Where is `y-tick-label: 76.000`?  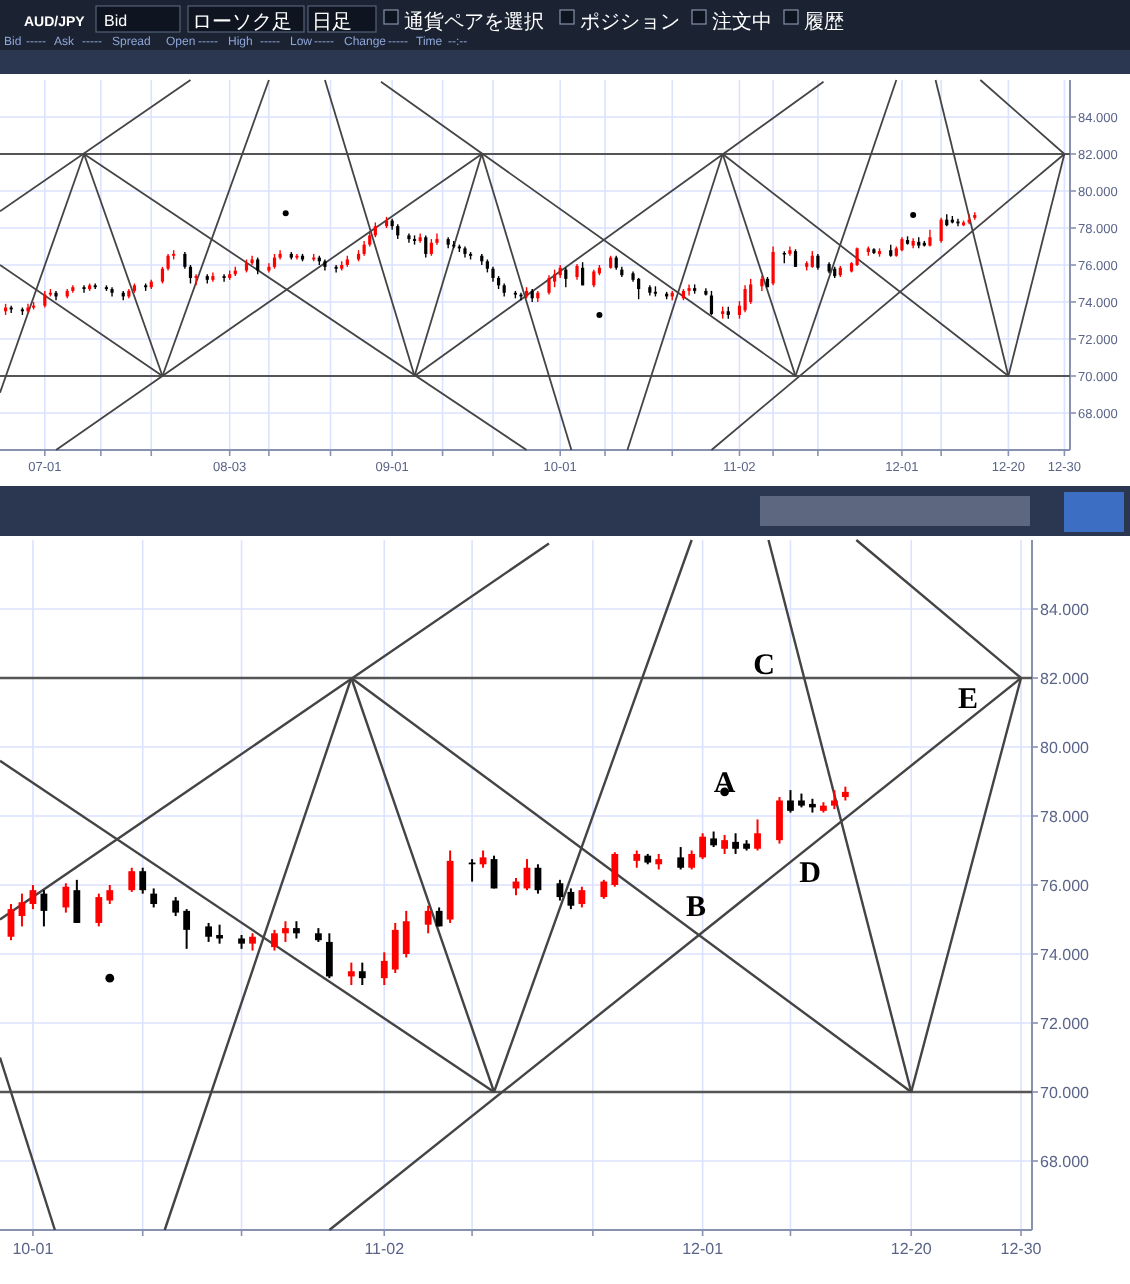
y-tick-label: 76.000 is located at coordinates (1065, 885).